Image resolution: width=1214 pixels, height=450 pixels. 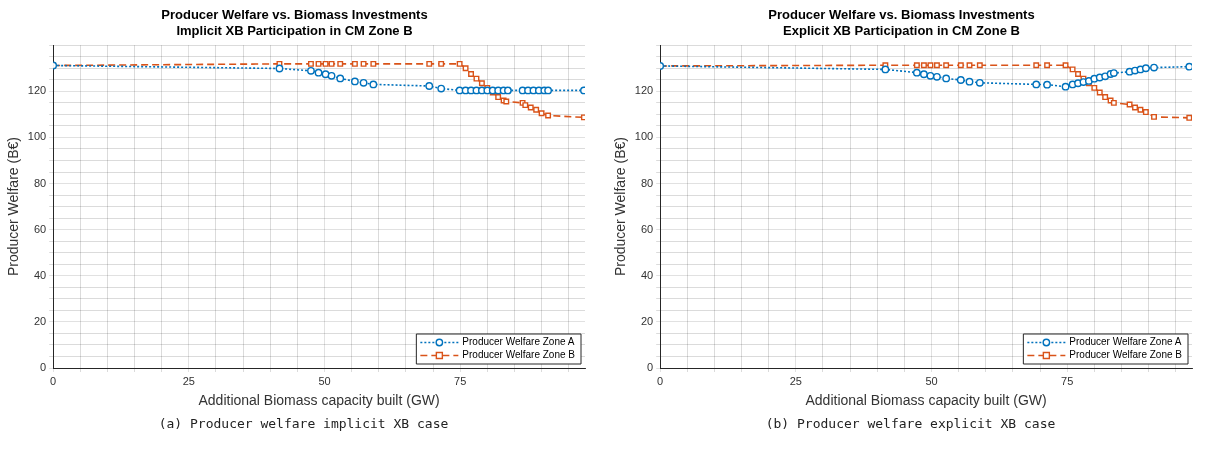 I want to click on chart-title: Producer Welfare vs. Biomass Investments Explicit XB Participation in CM Zone B, so click(x=901, y=22).